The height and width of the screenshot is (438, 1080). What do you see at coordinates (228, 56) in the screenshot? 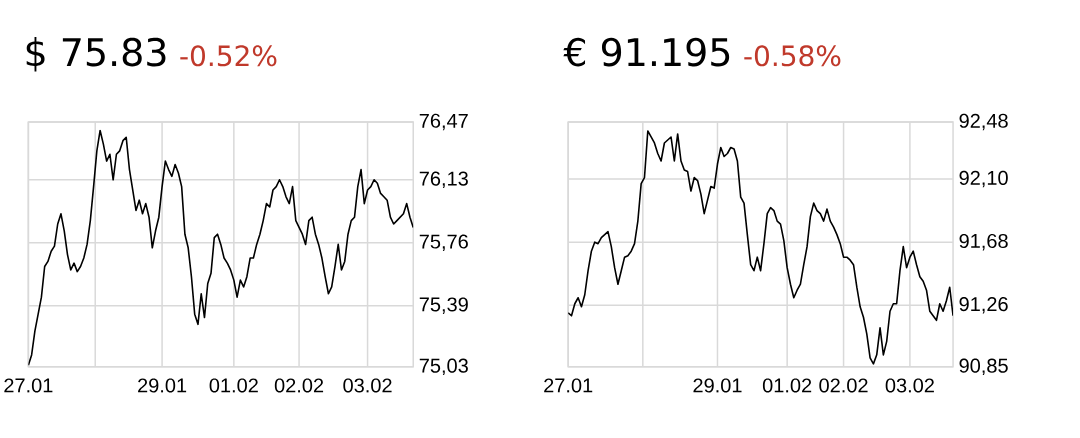
I see `chart-subtitle: -0.52%` at bounding box center [228, 56].